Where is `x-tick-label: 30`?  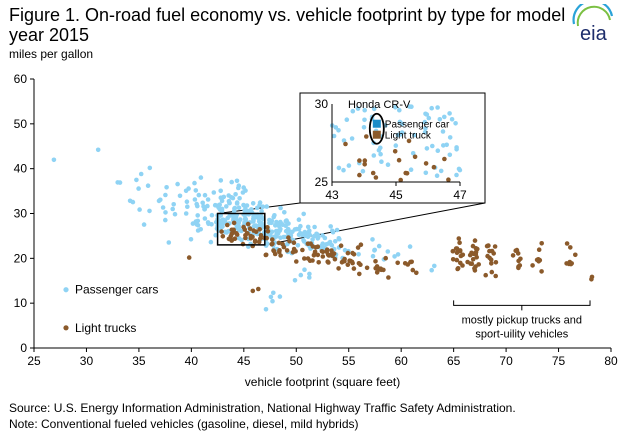
x-tick-label: 30 is located at coordinates (87, 361).